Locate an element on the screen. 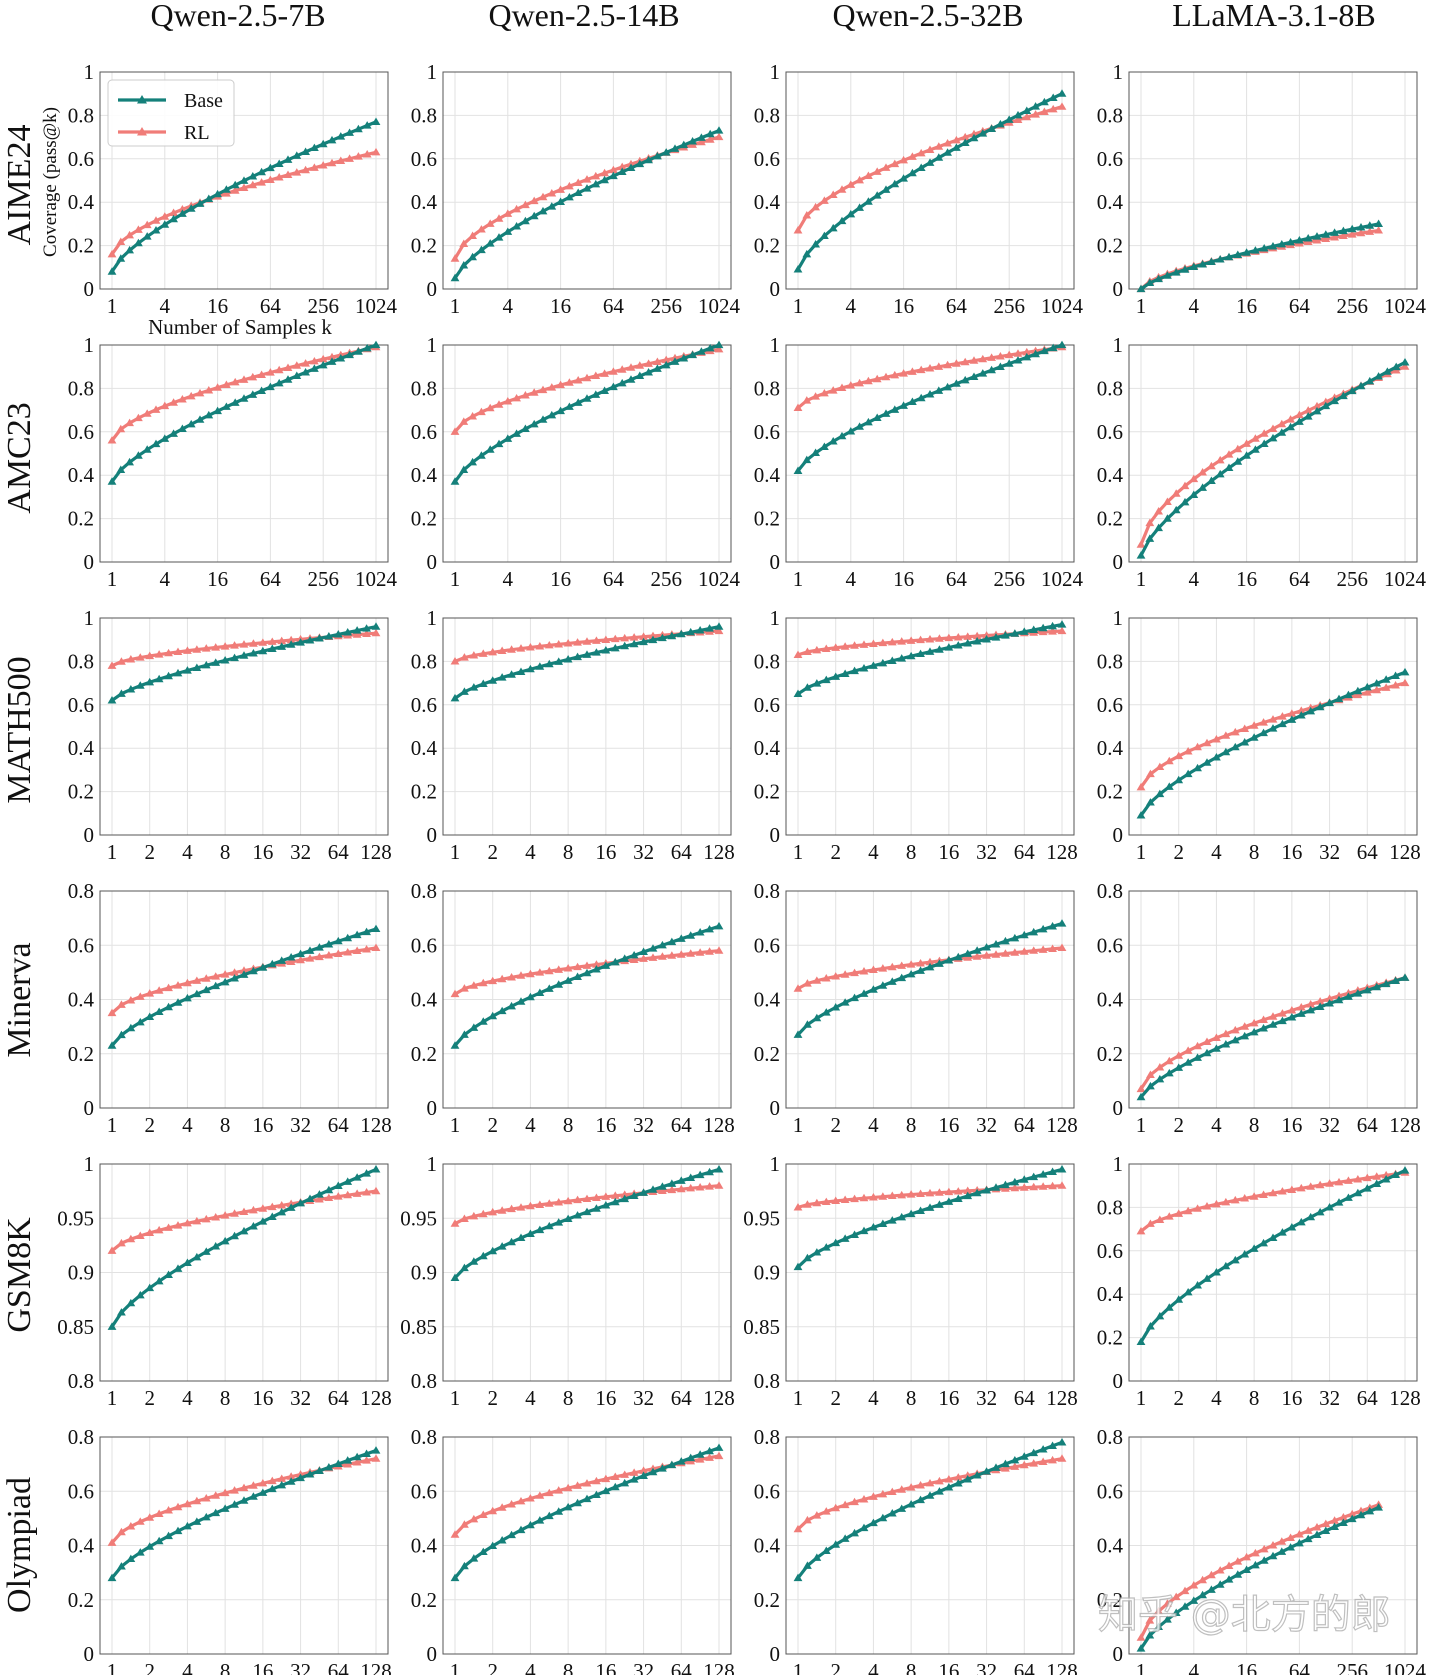 The width and height of the screenshot is (1440, 1675). series-line-base is located at coordinates (1259, 256).